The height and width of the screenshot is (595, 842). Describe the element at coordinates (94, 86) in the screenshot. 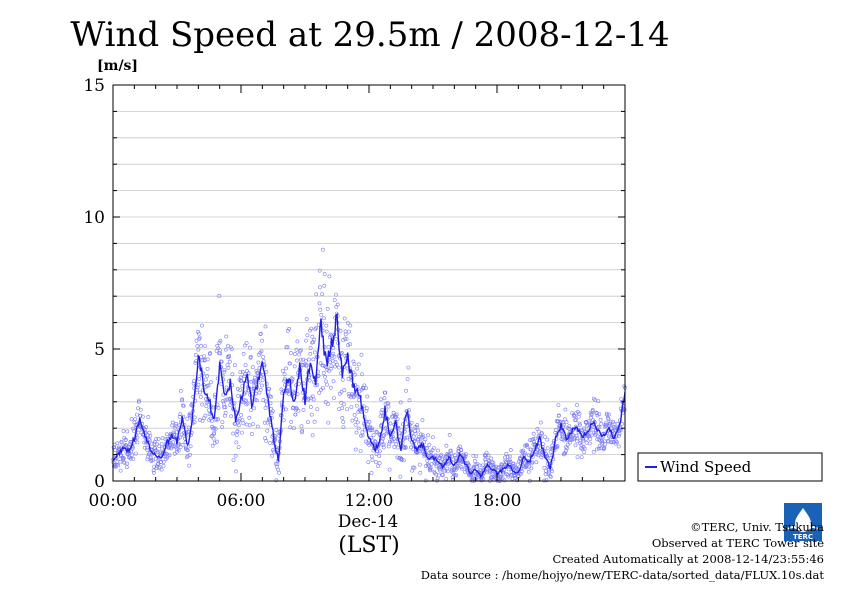

I see `y-tick-label: 15` at that location.